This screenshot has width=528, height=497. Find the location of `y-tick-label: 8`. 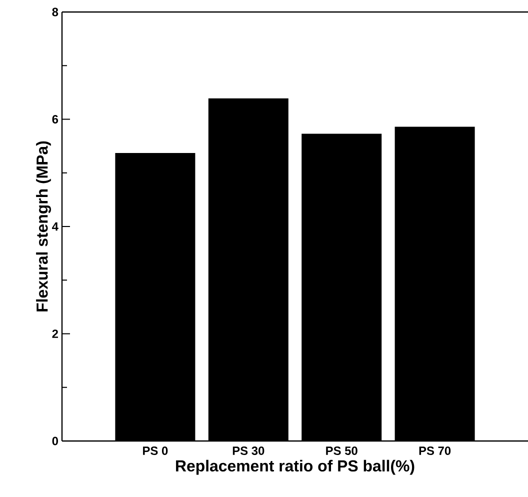

y-tick-label: 8 is located at coordinates (55, 12).